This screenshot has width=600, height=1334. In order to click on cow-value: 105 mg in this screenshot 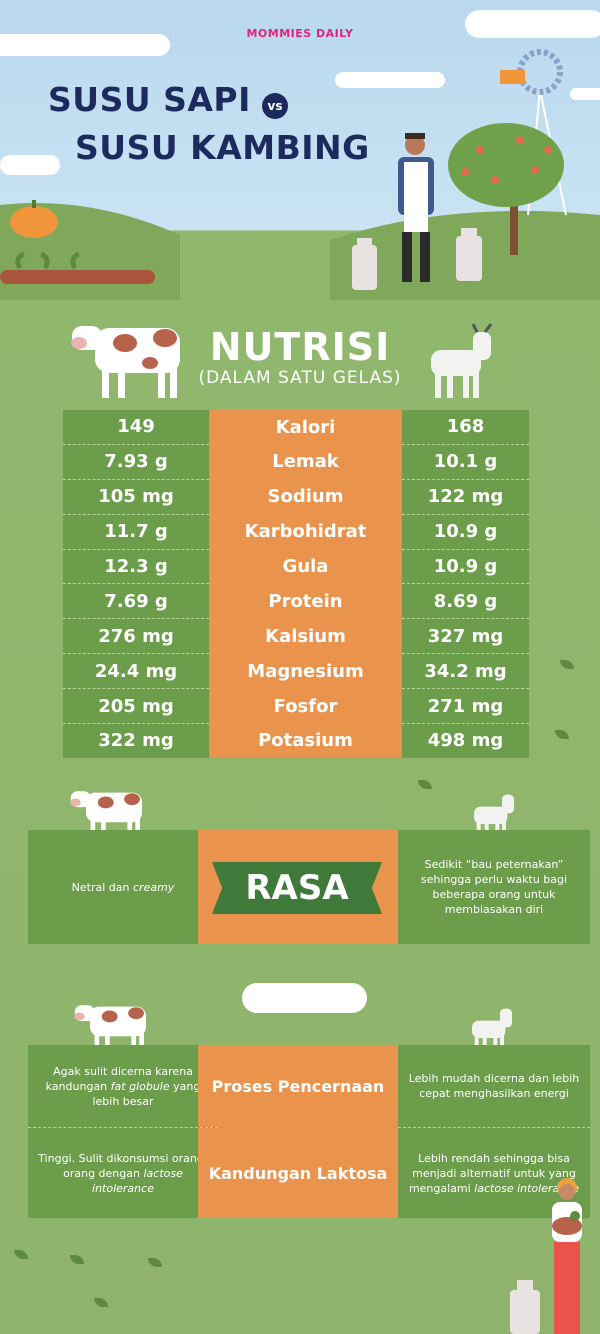, I will do `click(136, 497)`.